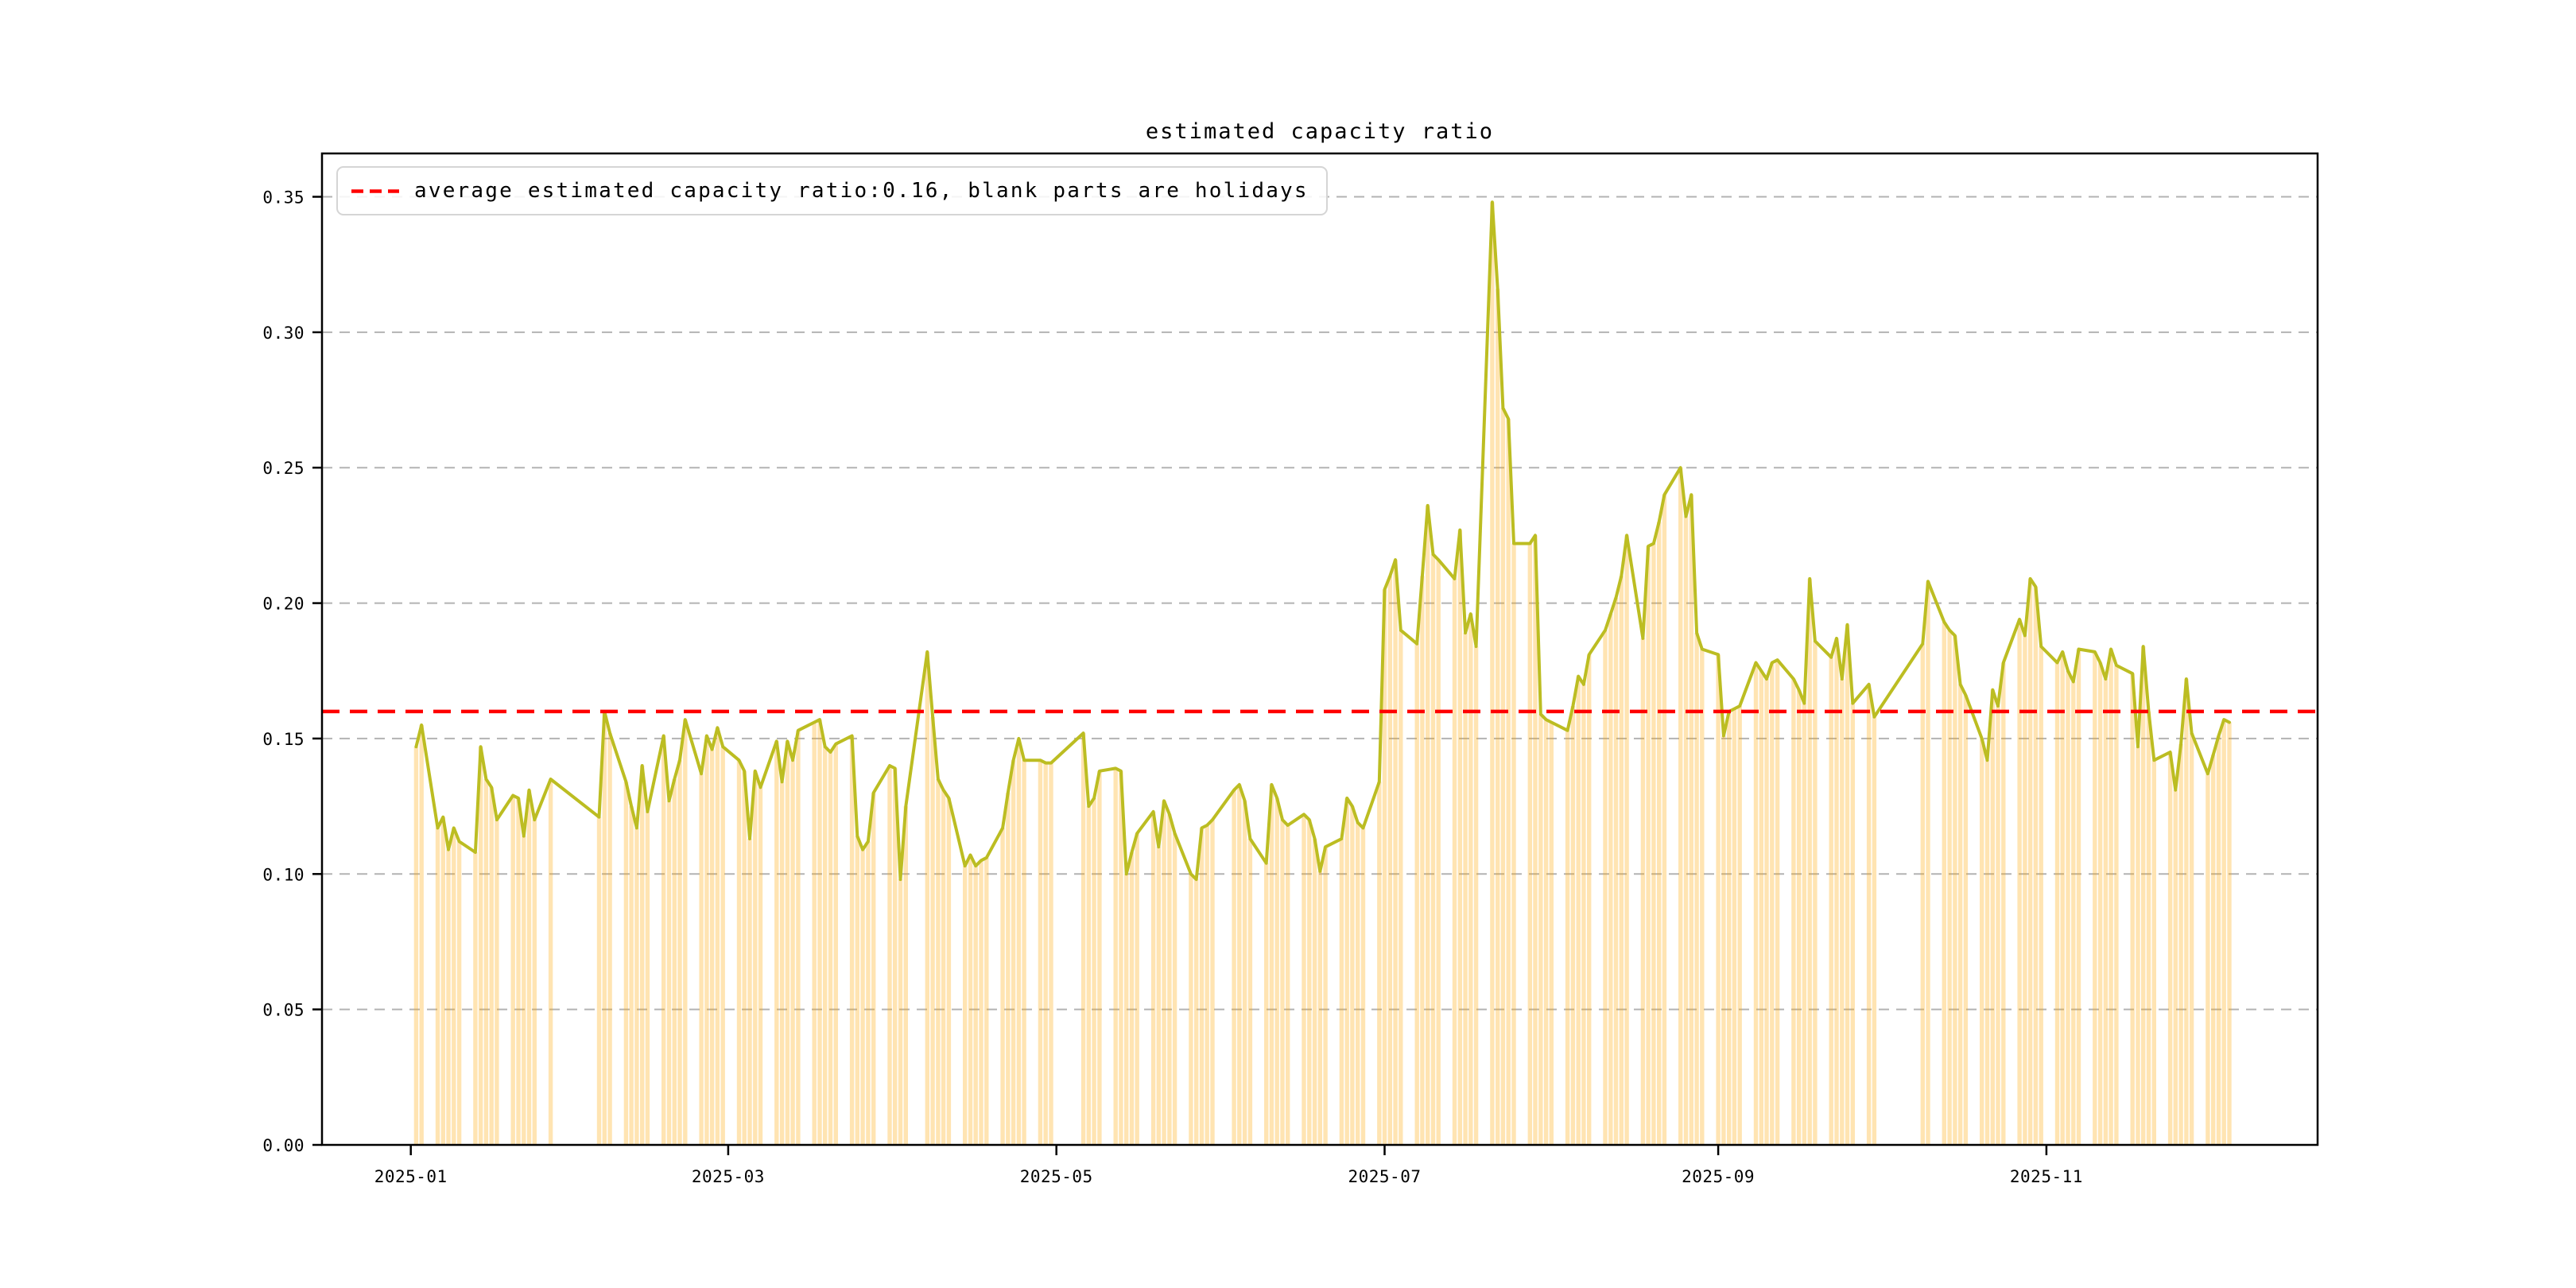  Describe the element at coordinates (283, 1145) in the screenshot. I see `y-tick-label: 0.00` at that location.